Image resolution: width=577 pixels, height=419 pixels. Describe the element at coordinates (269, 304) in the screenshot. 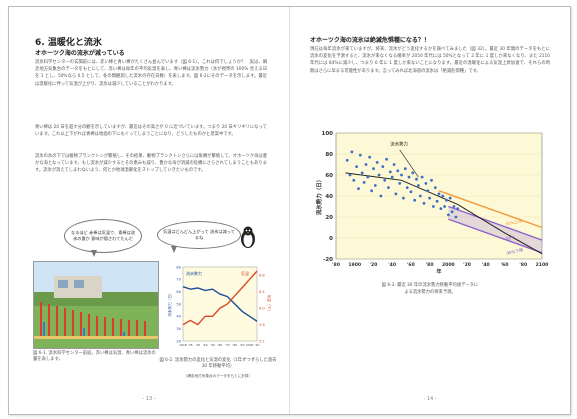

I see `fig2-ylabel-right: 気温（℃）` at that location.